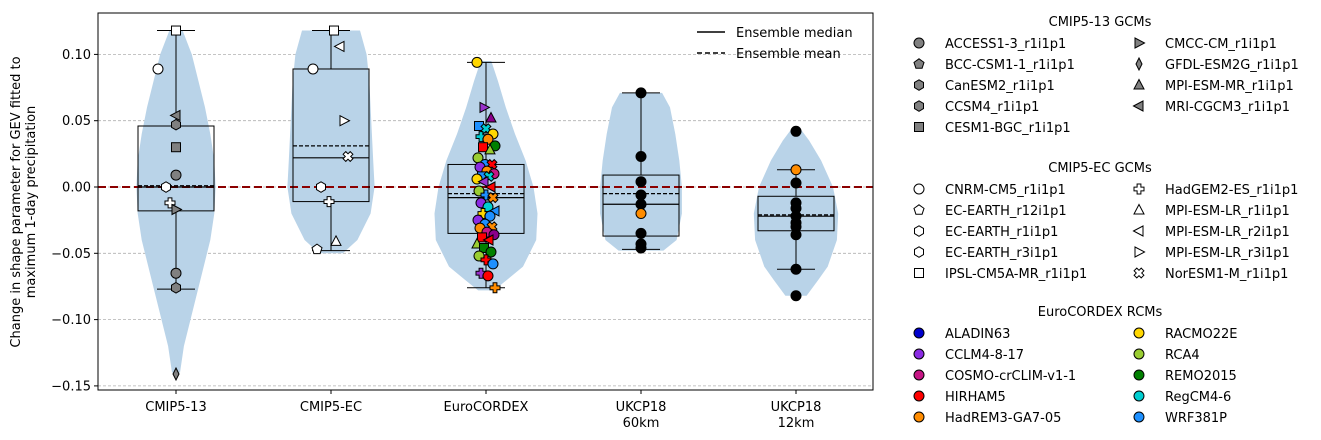  What do you see at coordinates (796, 423) in the screenshot?
I see `x-tick-sublabel: 12km` at bounding box center [796, 423].